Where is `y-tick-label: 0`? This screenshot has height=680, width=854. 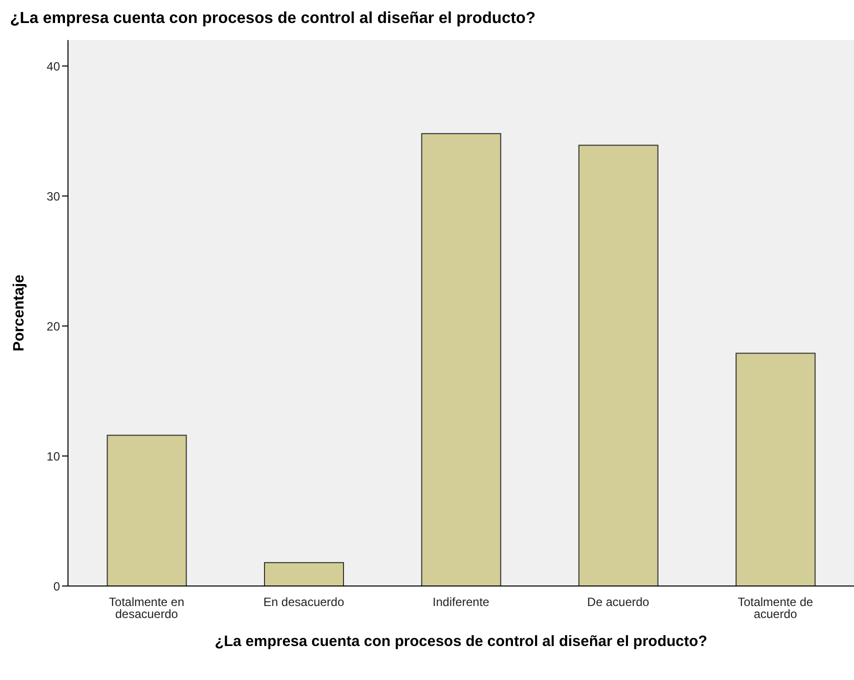 y-tick-label: 0 is located at coordinates (56, 586).